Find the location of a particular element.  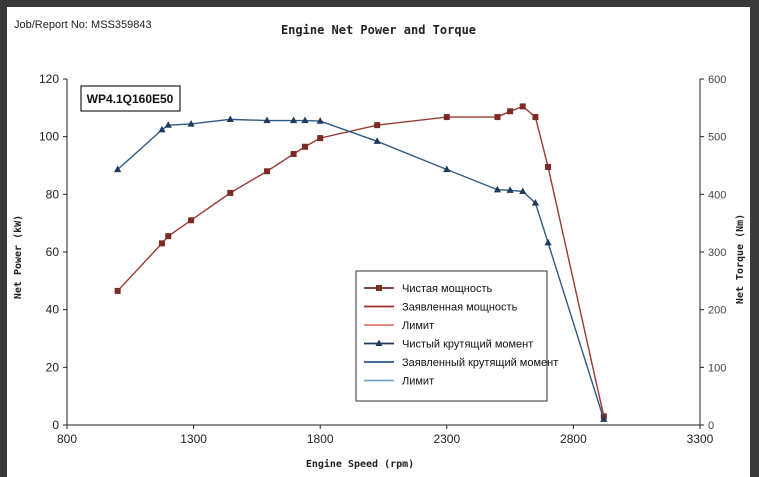

x-tick-label: 3300 is located at coordinates (700, 439).